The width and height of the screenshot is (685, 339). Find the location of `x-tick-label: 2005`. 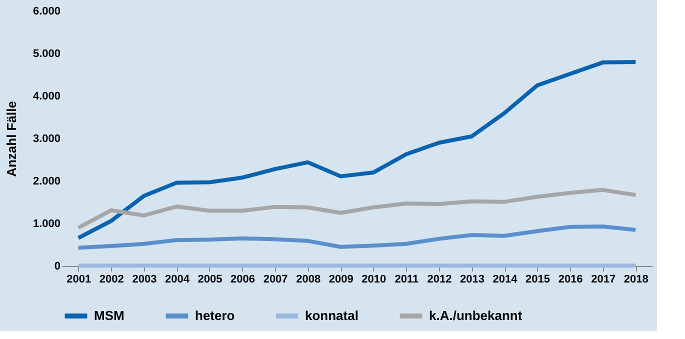

x-tick-label: 2005 is located at coordinates (210, 280).